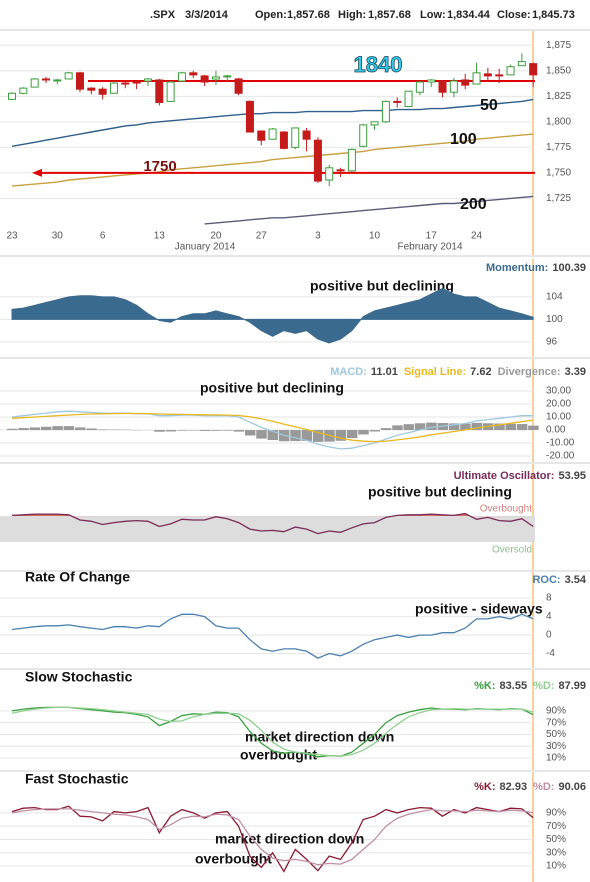 The height and width of the screenshot is (882, 590). What do you see at coordinates (556, 866) in the screenshot?
I see `y-tick-label: 10%` at bounding box center [556, 866].